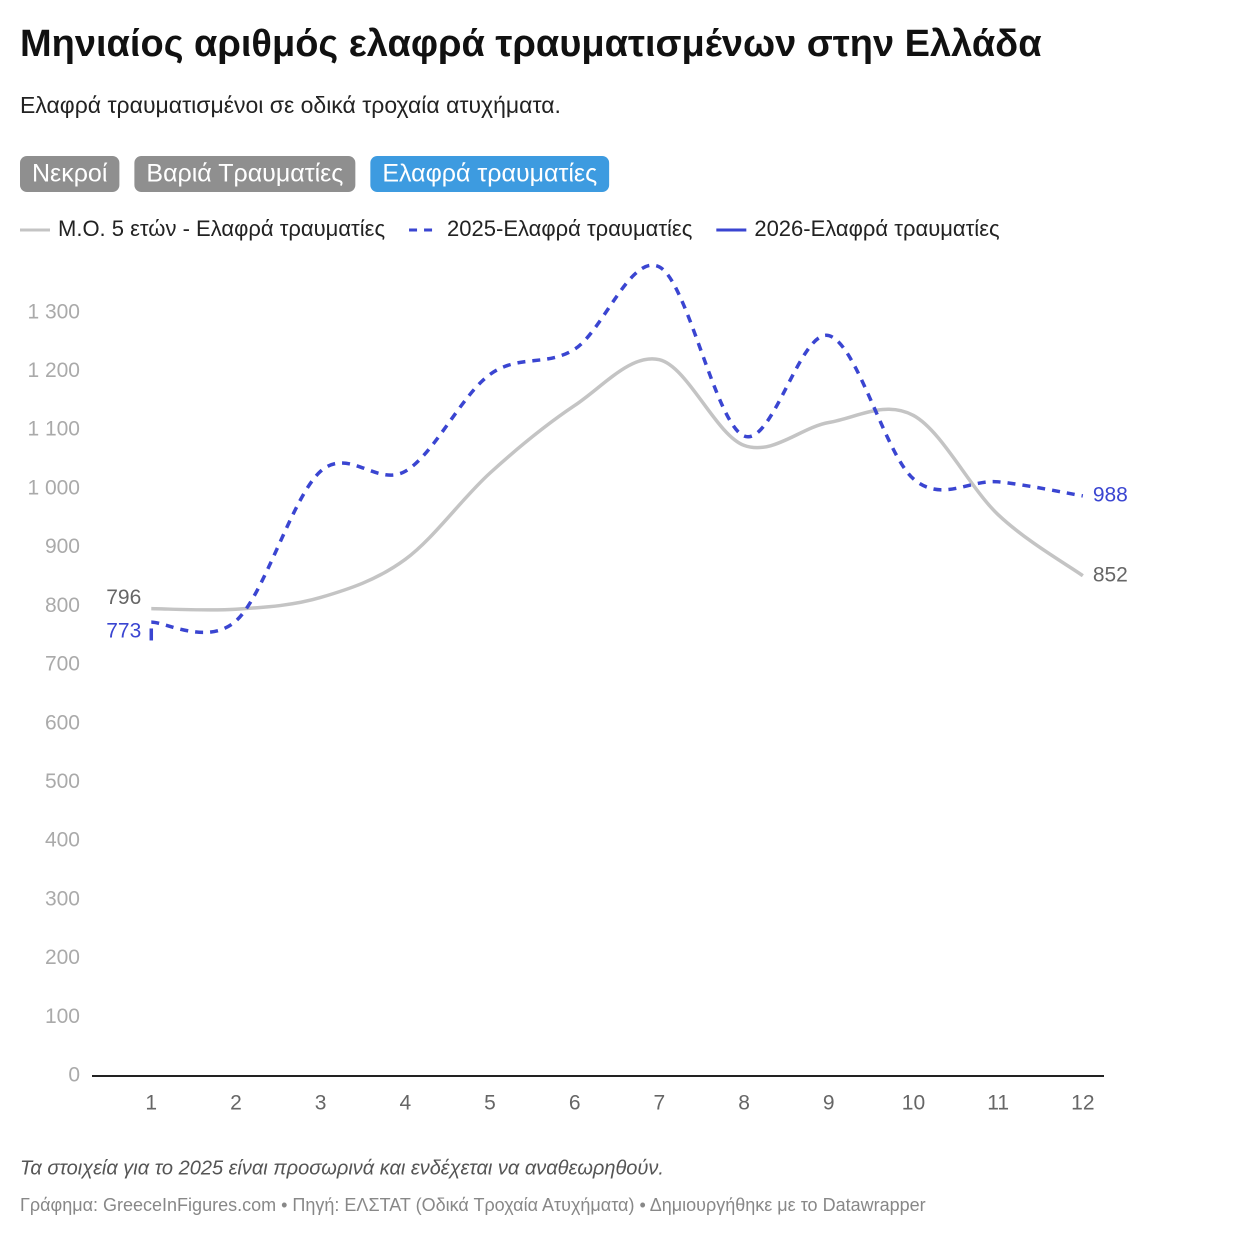 This screenshot has height=1240, width=1240. I want to click on y-tick-label: 600, so click(62, 722).